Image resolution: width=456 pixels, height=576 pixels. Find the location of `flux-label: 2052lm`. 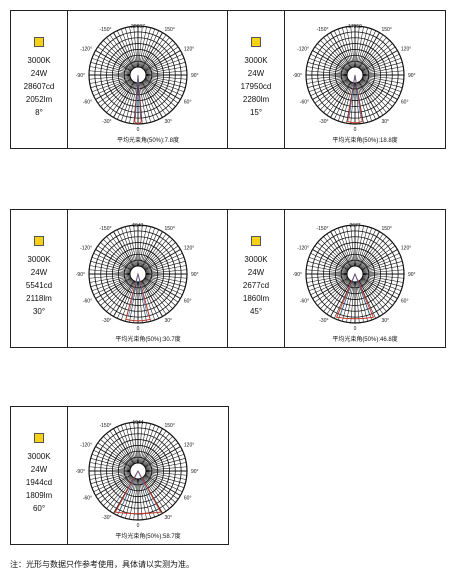

flux-label: 2052lm is located at coordinates (39, 99).